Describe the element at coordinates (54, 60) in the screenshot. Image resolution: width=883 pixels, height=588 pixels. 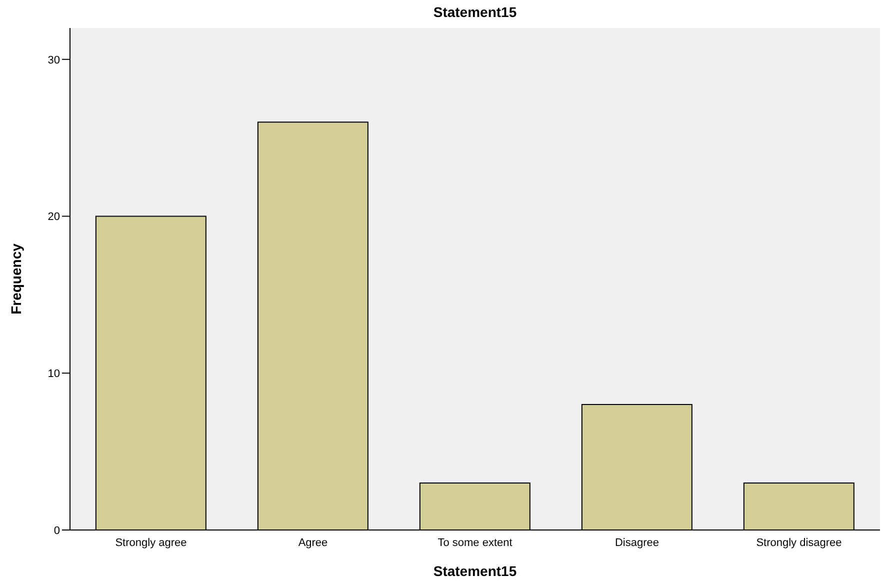
I see `y-tick-label: 30` at that location.